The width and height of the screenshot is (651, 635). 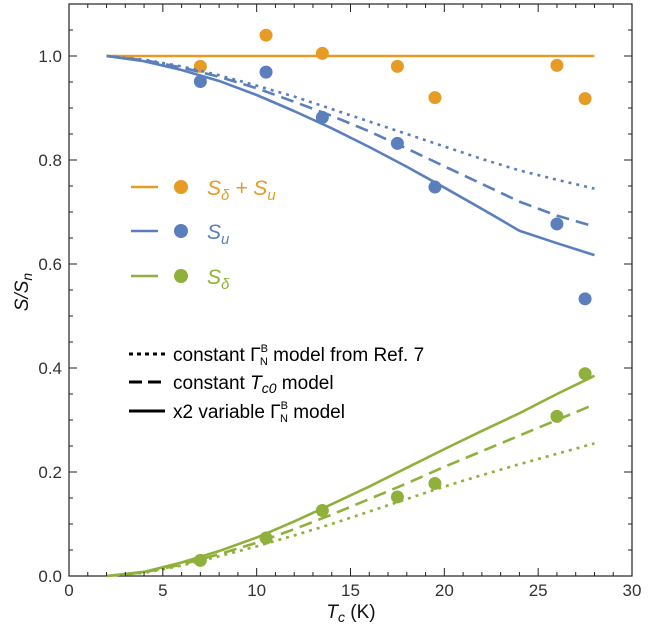 What do you see at coordinates (253, 384) in the screenshot?
I see `model-legend-label: constant Tc0 model` at bounding box center [253, 384].